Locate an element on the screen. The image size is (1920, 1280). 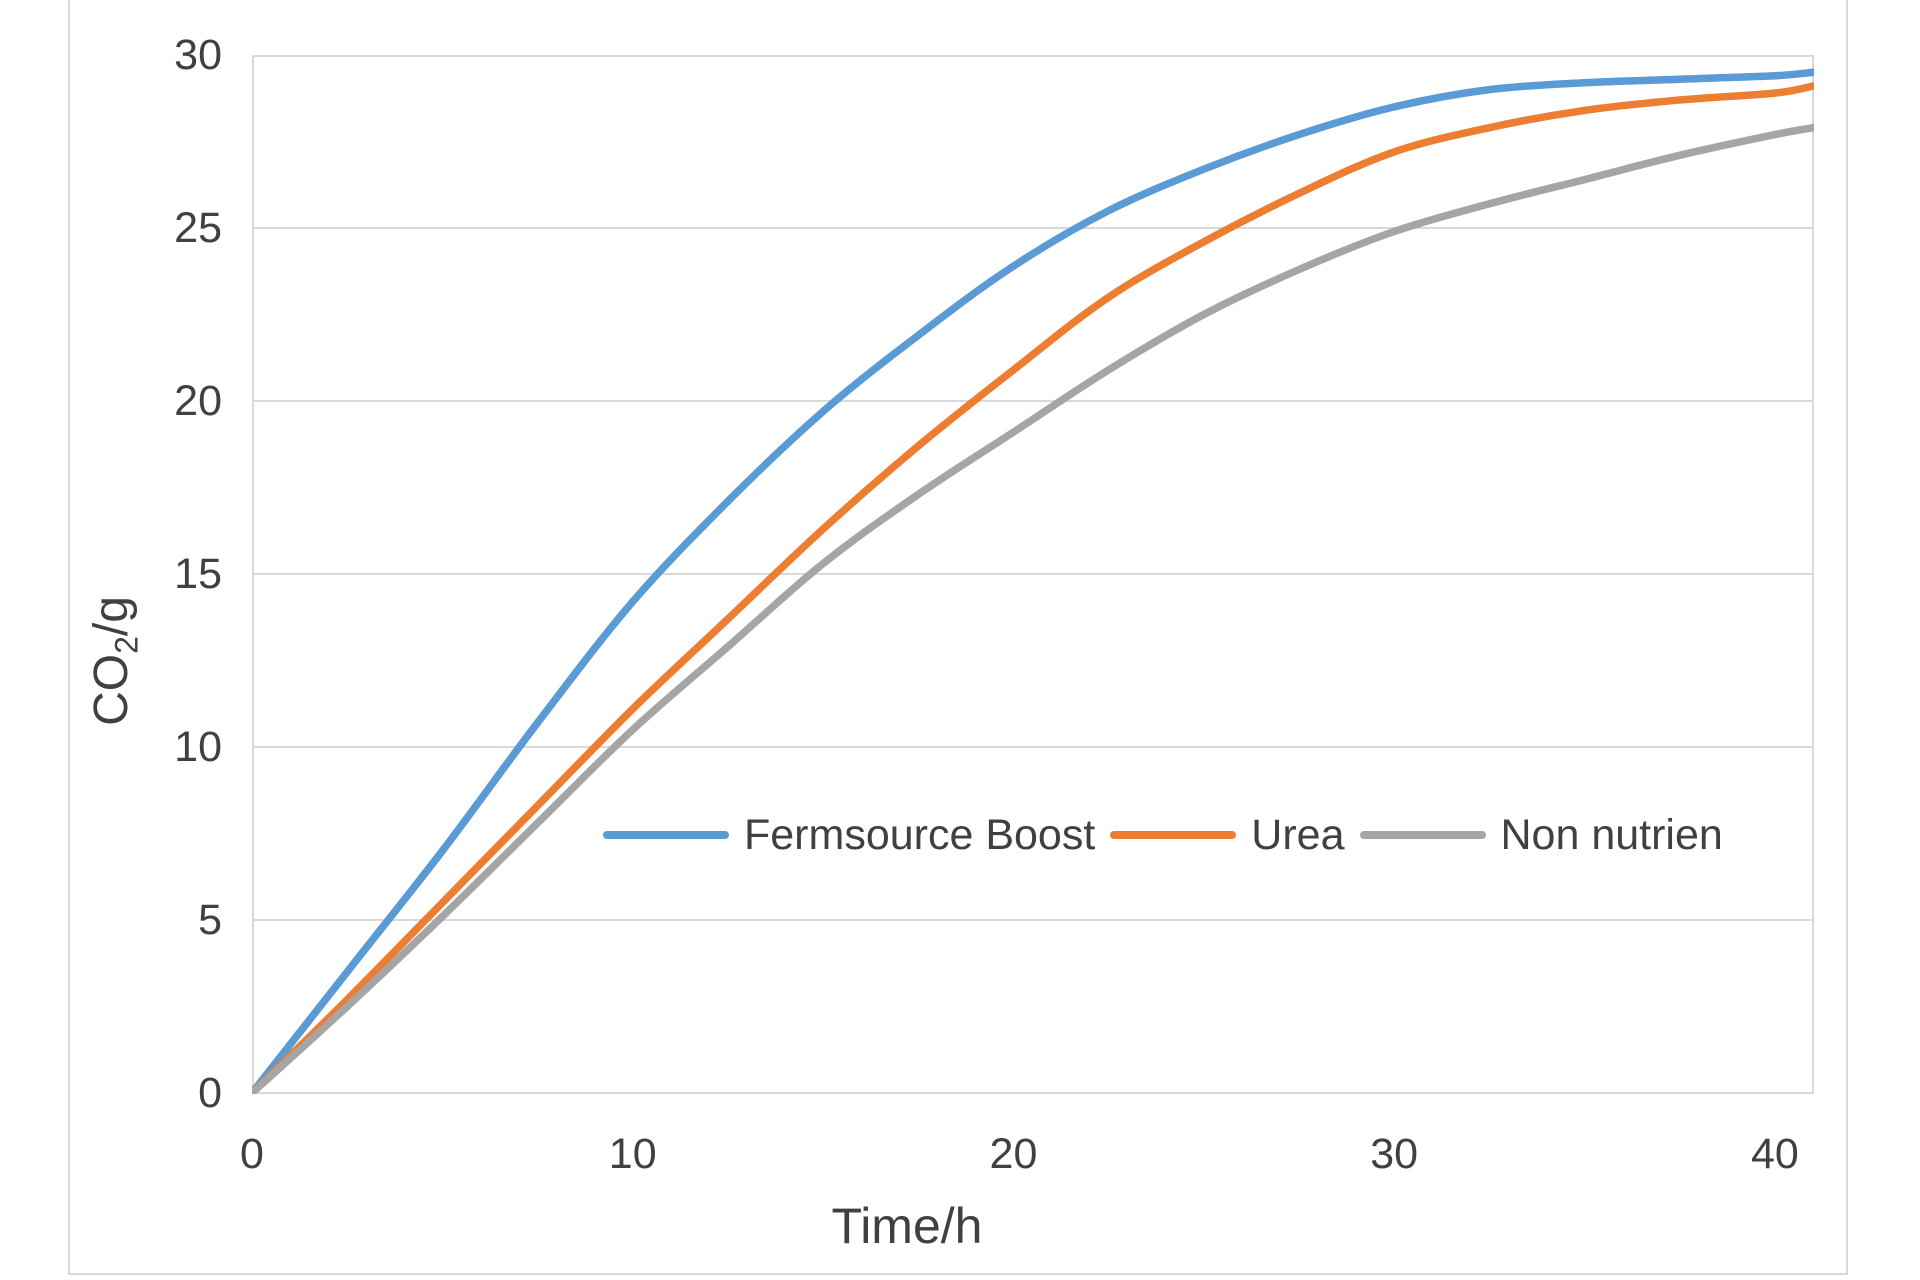
x-tick-label: 40 is located at coordinates (1775, 1154).